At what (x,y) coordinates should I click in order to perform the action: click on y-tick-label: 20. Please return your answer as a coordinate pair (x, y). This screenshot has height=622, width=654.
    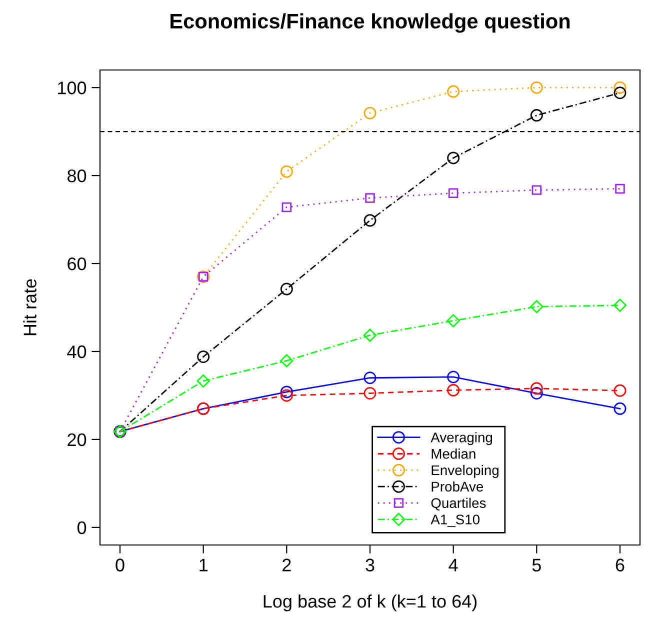
    Looking at the image, I should click on (77, 439).